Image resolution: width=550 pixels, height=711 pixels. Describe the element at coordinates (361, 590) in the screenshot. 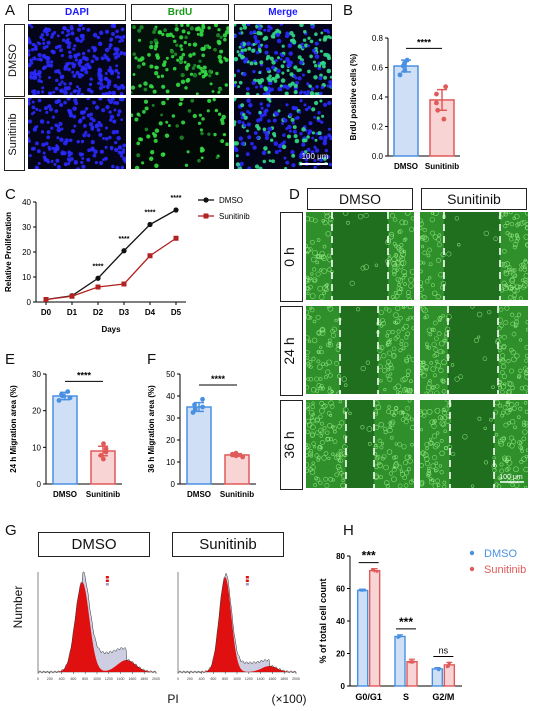

I see `data-point` at that location.